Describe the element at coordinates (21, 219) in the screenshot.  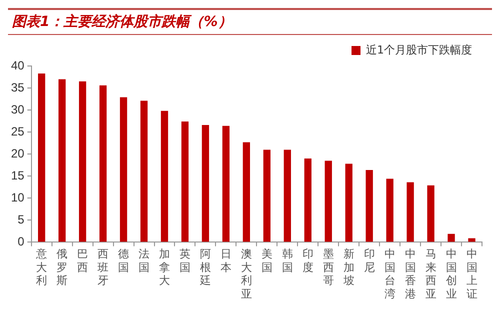
I see `y-tick-label: 5` at that location.